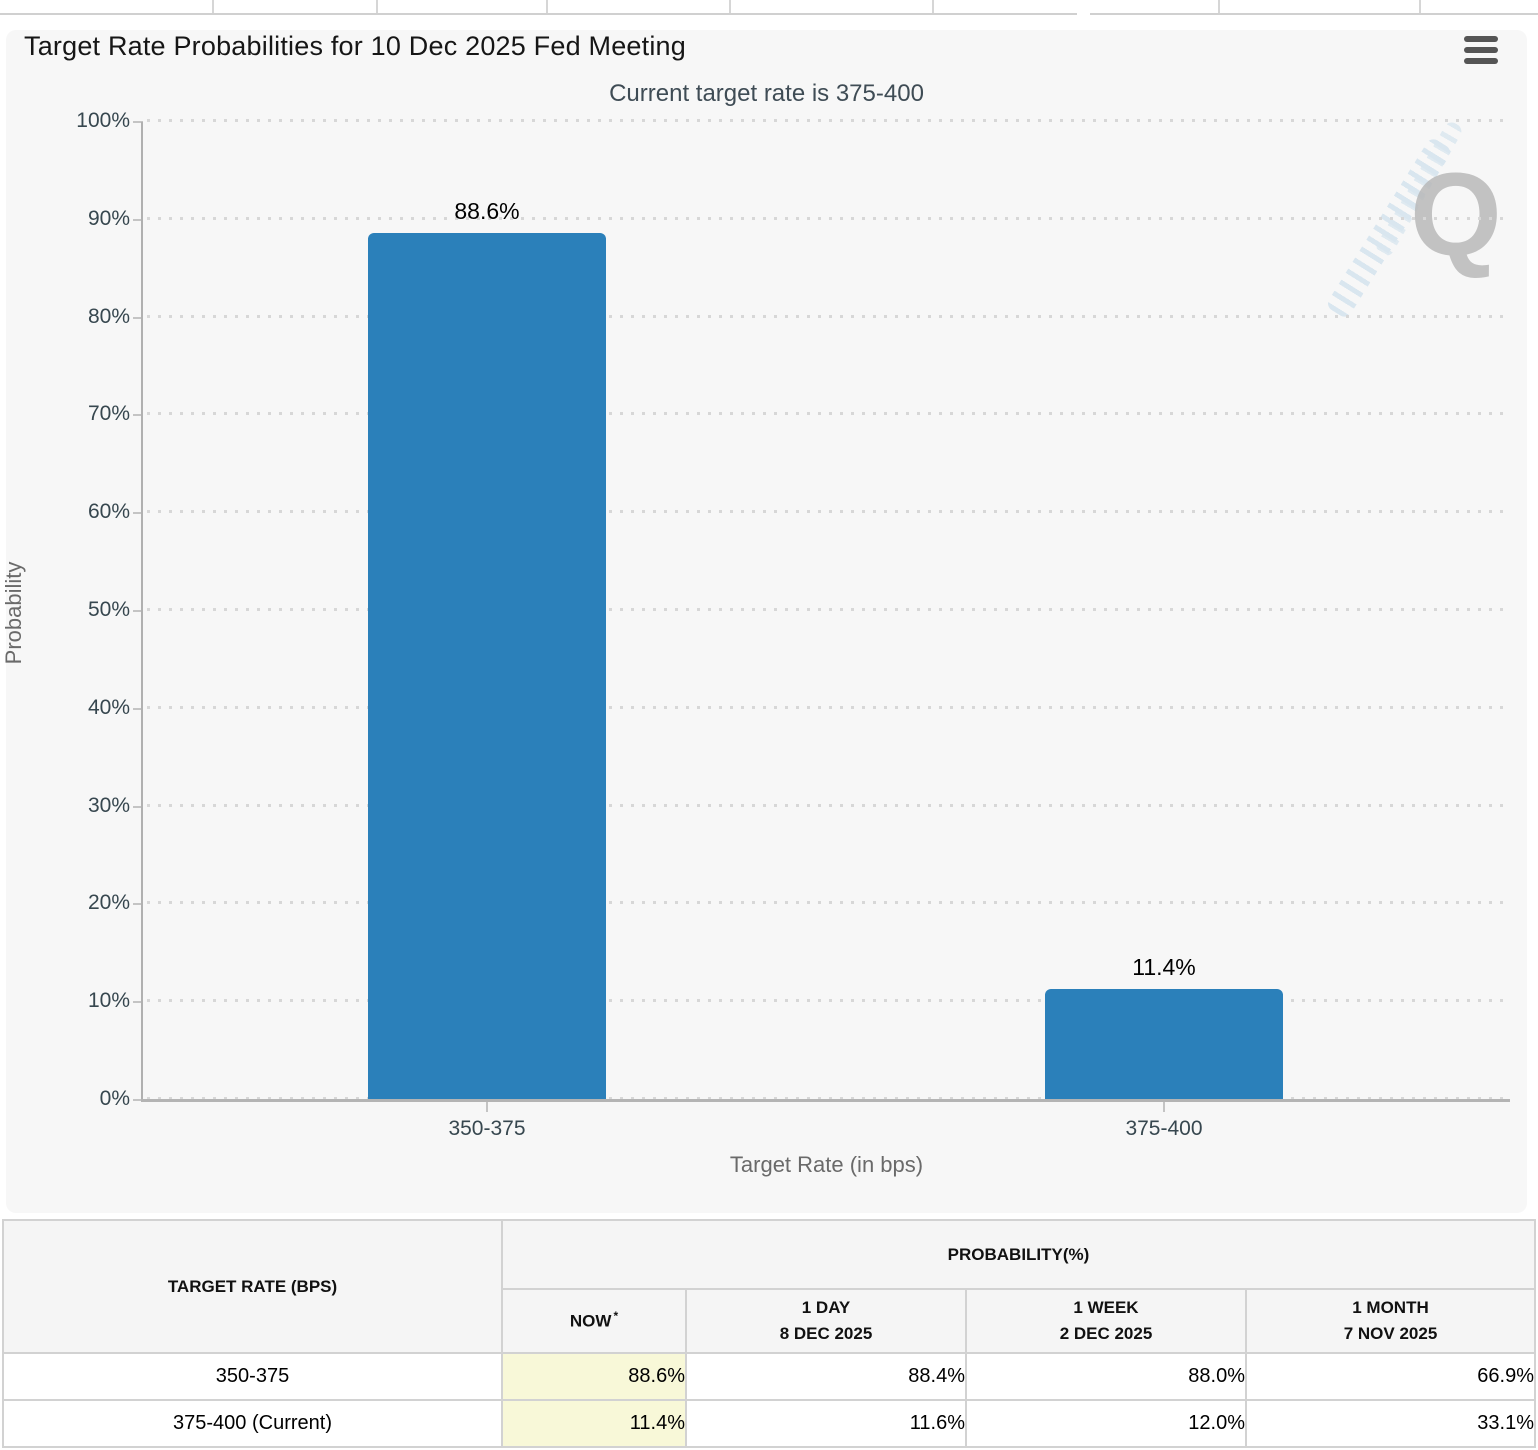 This screenshot has height=1450, width=1538. Describe the element at coordinates (1018, 1254) in the screenshot. I see `probability-group-header: PROBABILITY(%)` at that location.